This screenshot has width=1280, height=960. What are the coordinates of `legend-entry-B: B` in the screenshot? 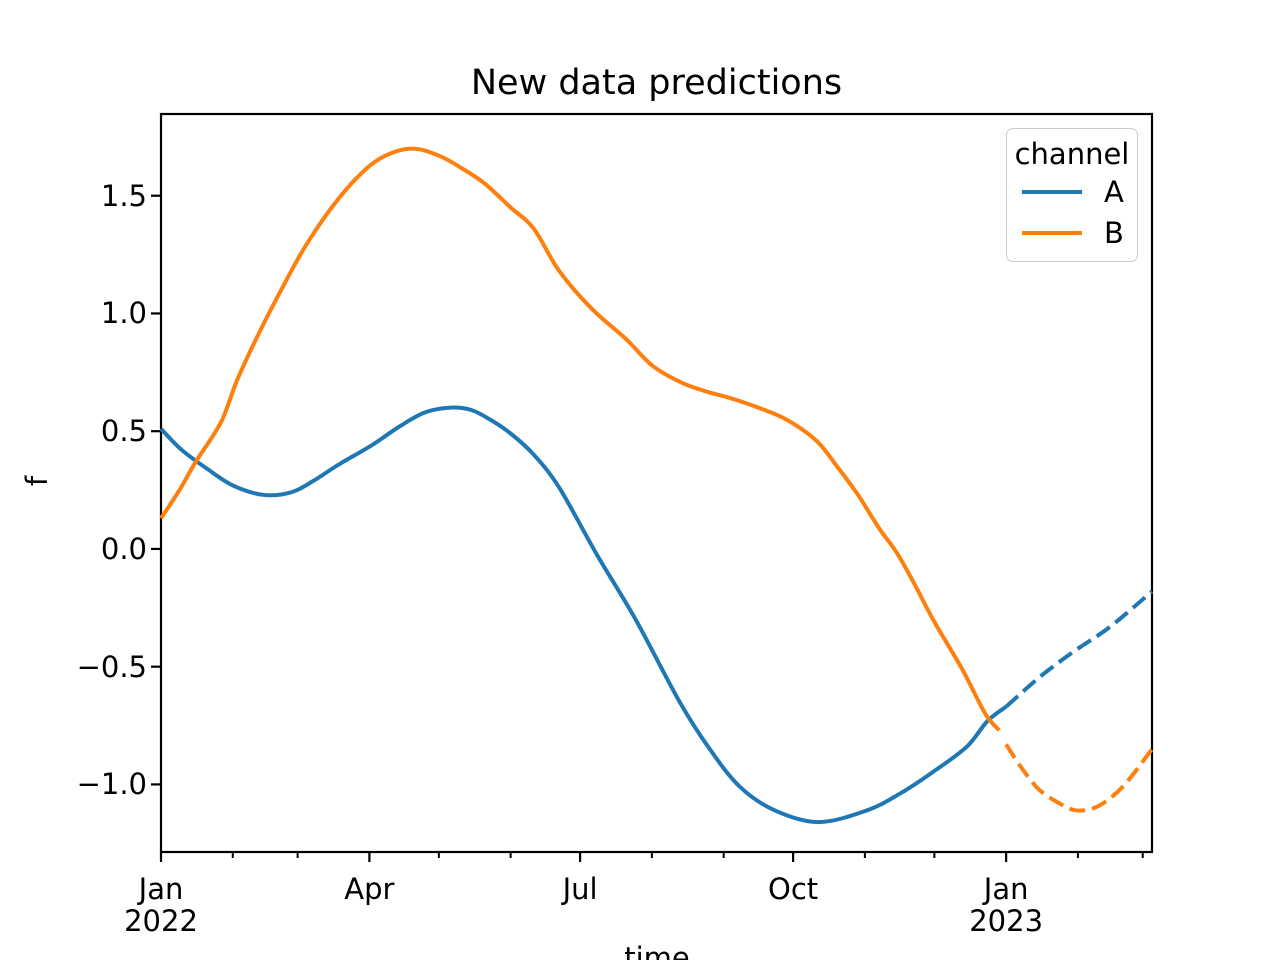 It's located at (1072, 232).